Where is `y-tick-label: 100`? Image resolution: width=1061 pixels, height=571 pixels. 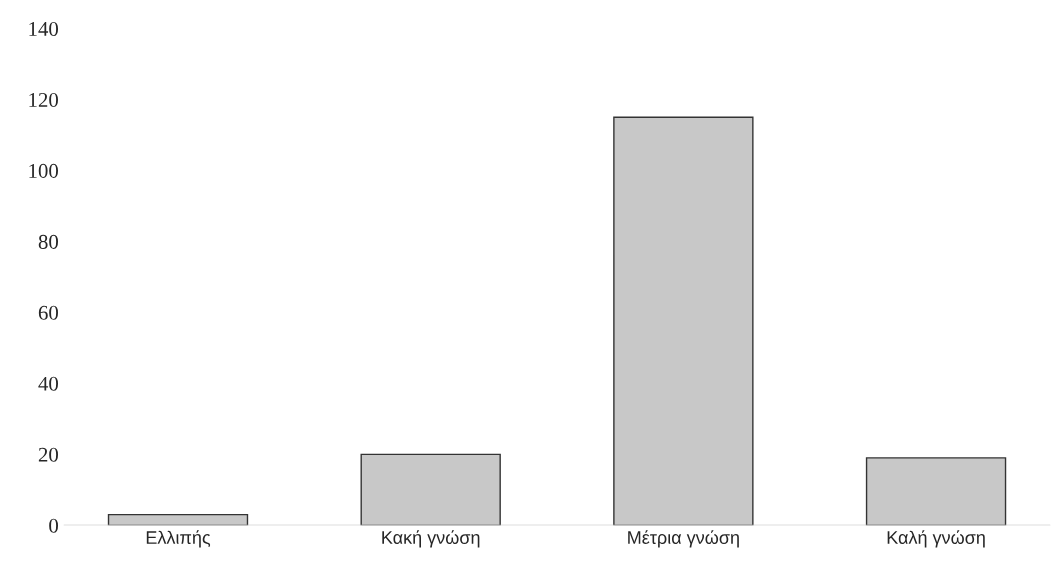 y-tick-label: 100 is located at coordinates (43, 170).